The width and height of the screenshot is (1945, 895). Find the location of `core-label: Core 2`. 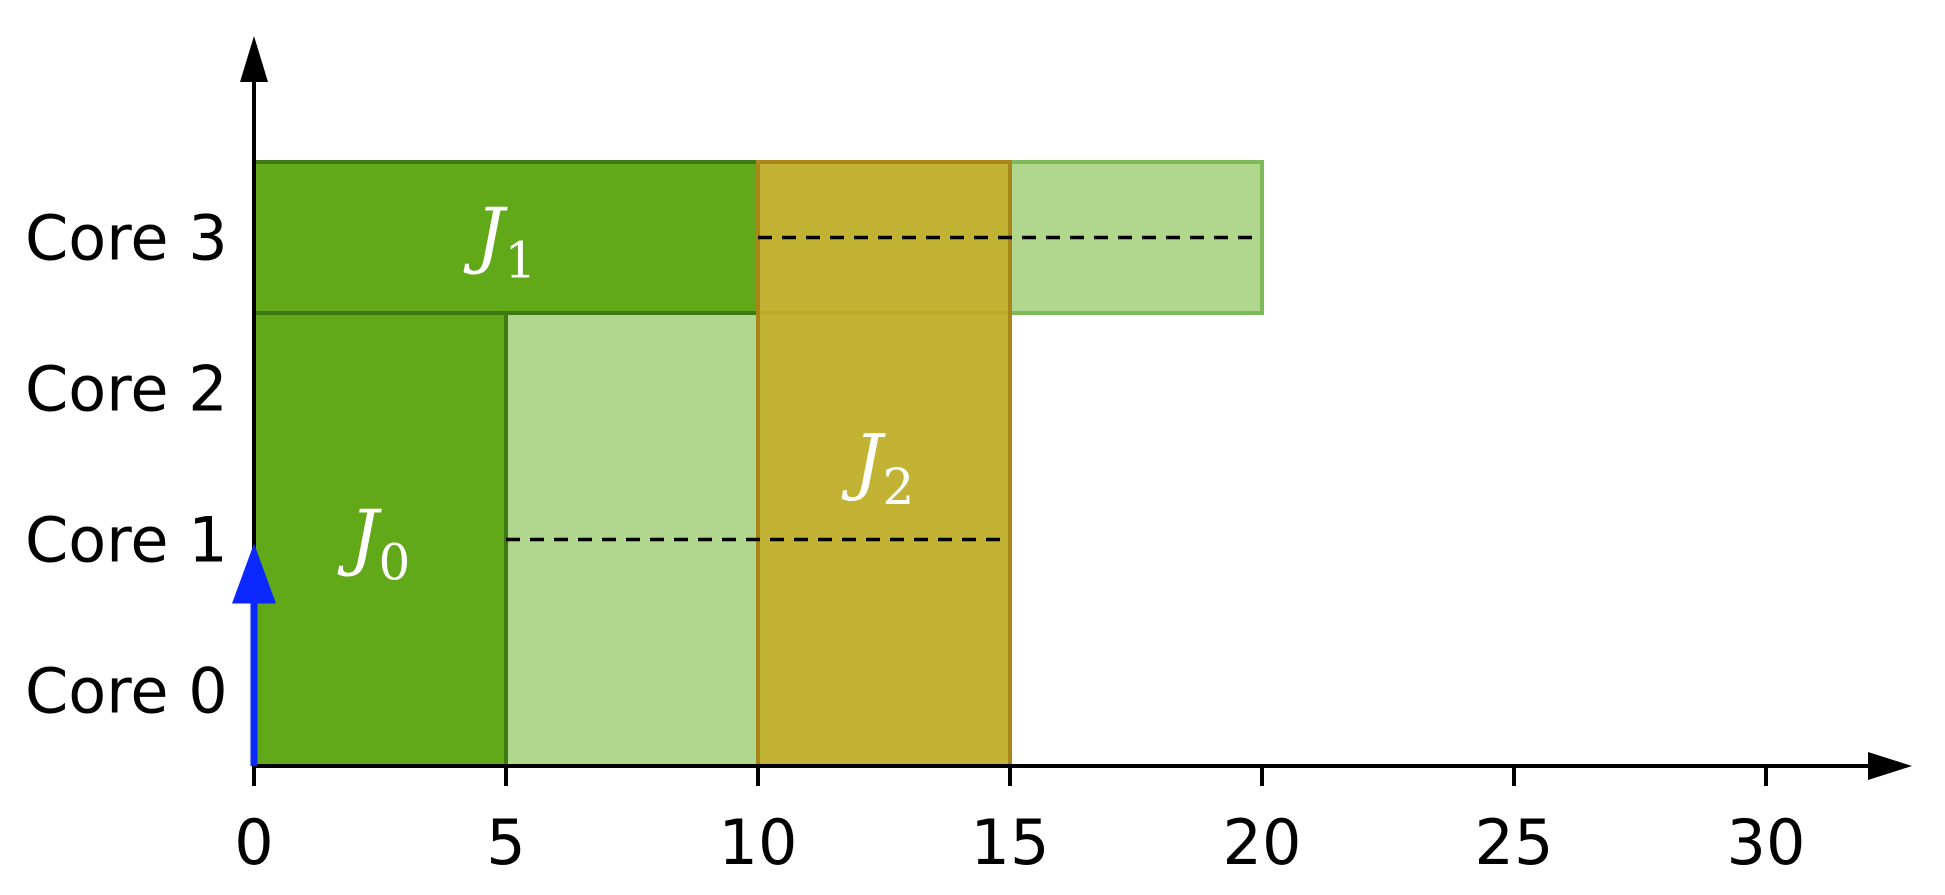

core-label: Core 2 is located at coordinates (126, 389).